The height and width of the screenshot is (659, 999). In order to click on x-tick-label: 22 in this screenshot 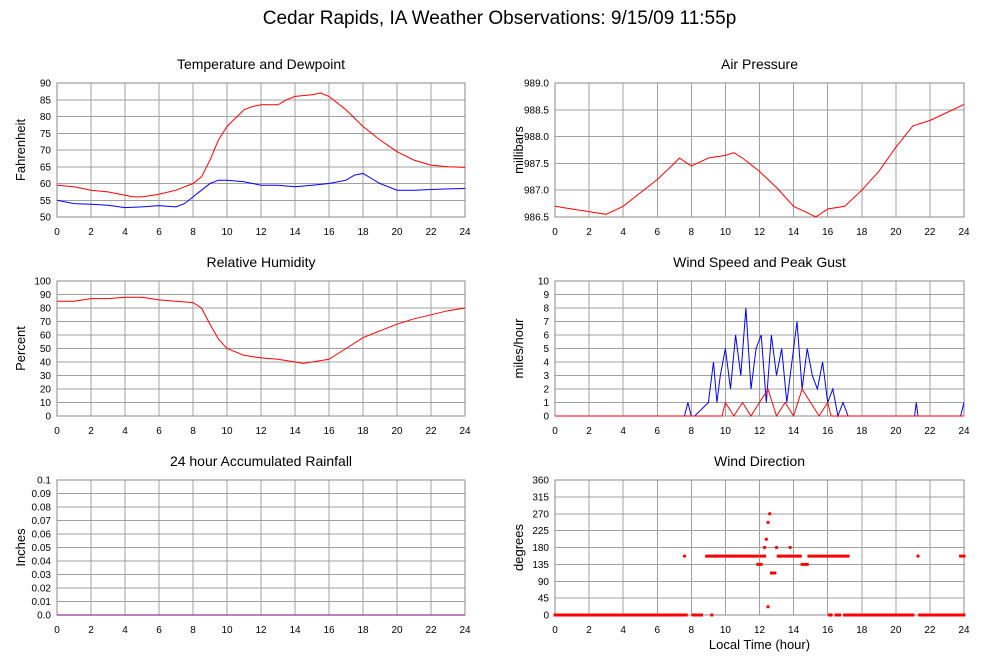, I will do `click(930, 630)`.